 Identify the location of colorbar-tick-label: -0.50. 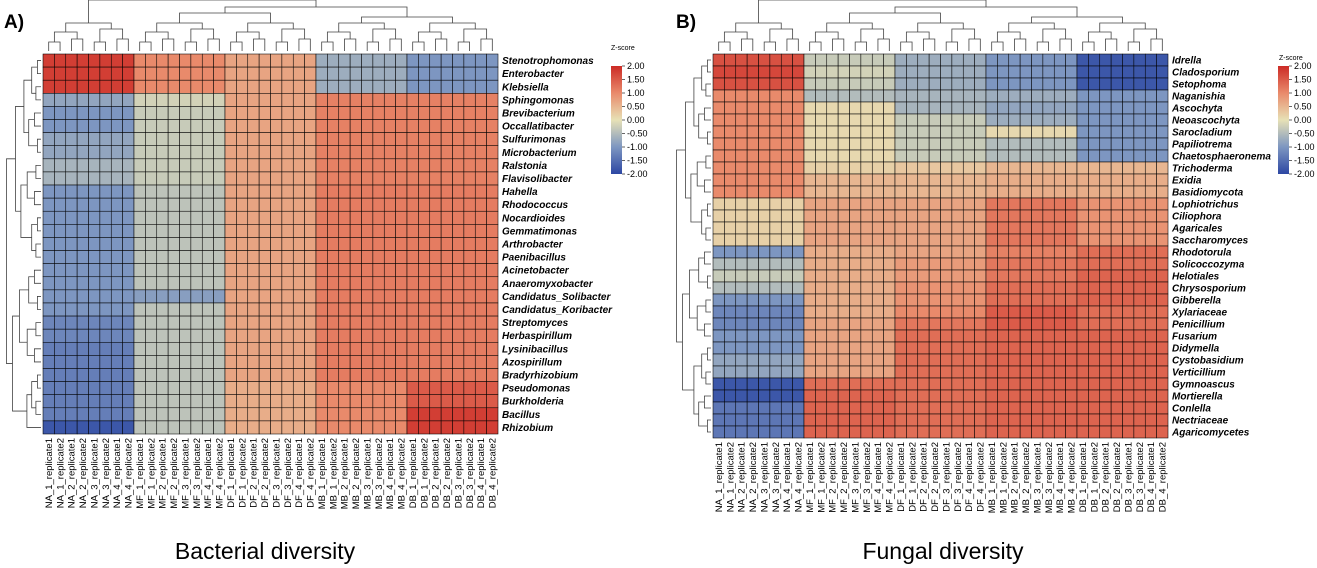
(637, 134).